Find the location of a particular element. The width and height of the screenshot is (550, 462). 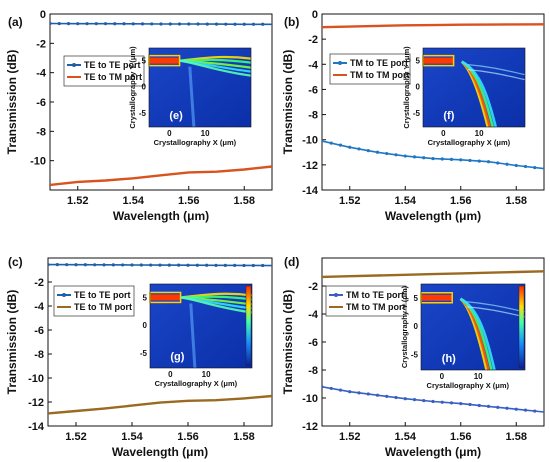

x-tick-label: 1.58 is located at coordinates (243, 437).